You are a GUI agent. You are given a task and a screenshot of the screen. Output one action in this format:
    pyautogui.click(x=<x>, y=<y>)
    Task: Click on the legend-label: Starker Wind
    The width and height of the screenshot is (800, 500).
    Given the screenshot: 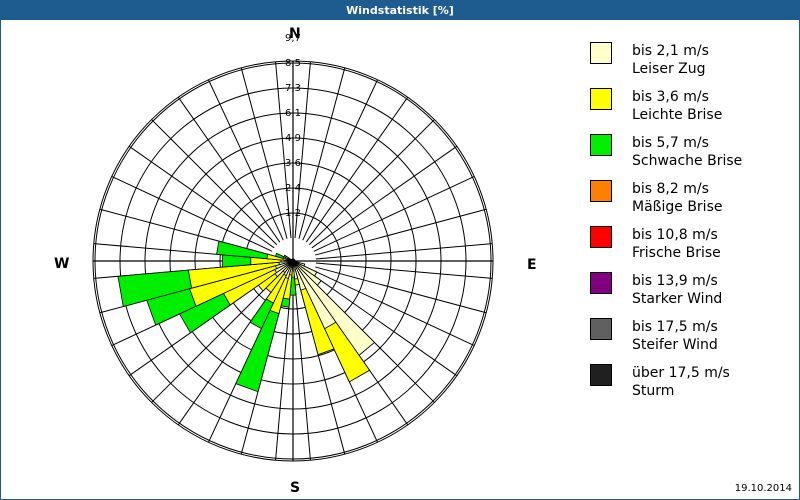 What is the action you would take?
    pyautogui.click(x=677, y=299)
    